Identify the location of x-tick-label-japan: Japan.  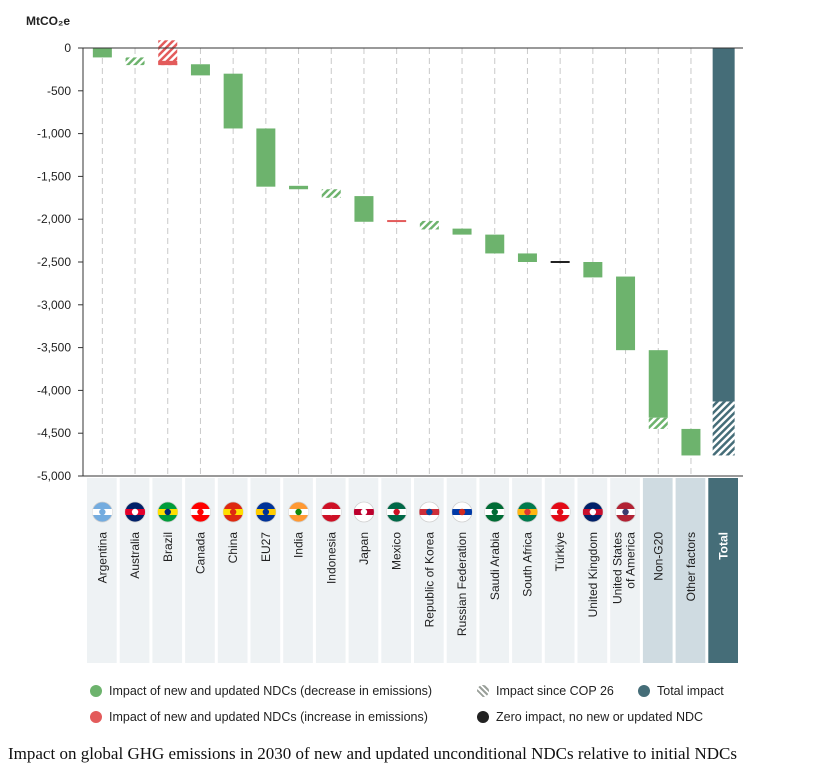
(364, 548).